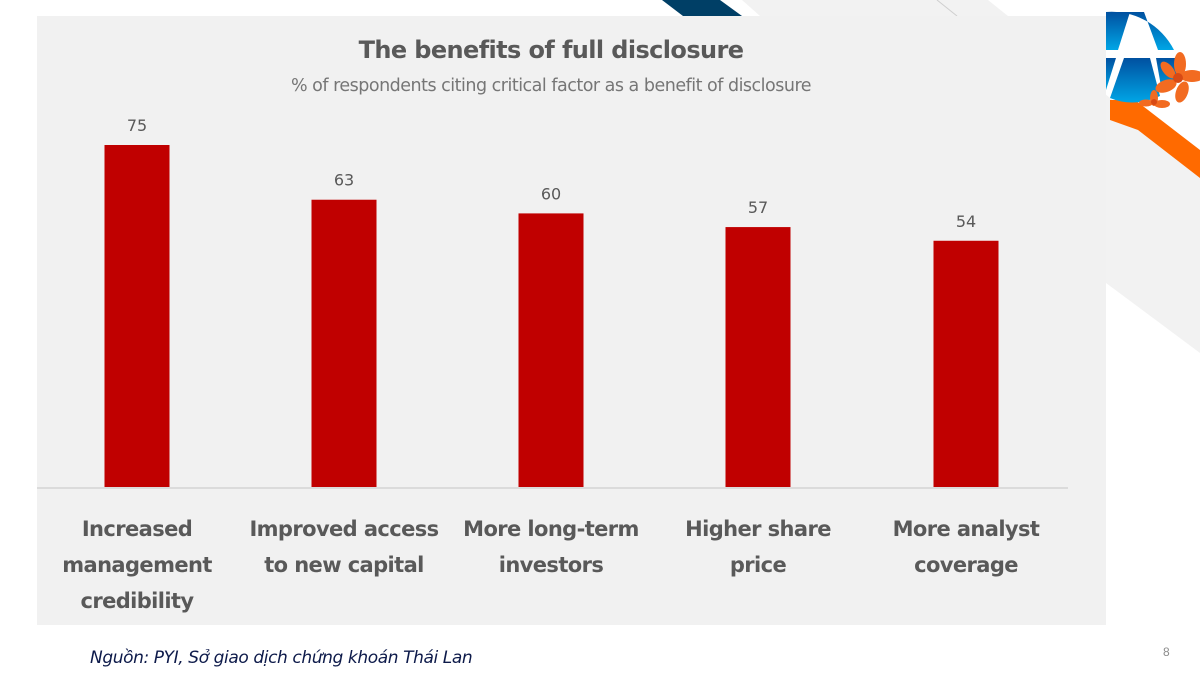  I want to click on category-label-4-line-2: price, so click(758, 565).